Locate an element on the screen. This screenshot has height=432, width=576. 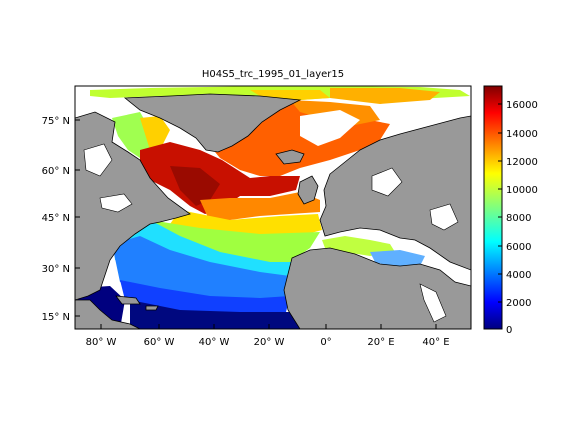
colorbar-tick-label: 0 is located at coordinates (509, 330).